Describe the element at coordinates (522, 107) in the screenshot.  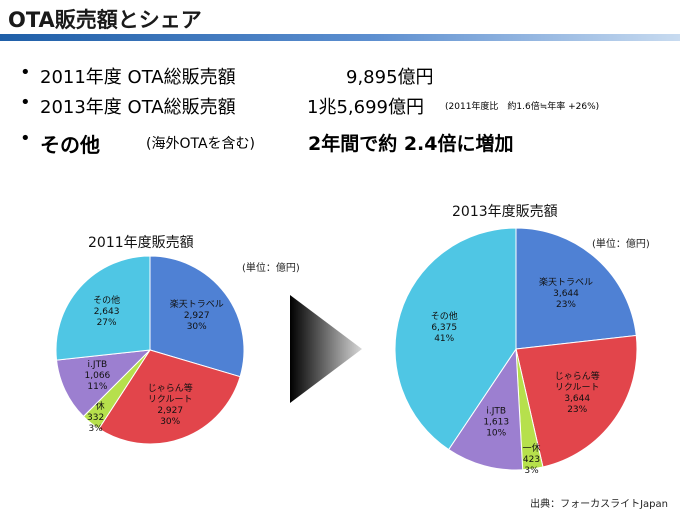
I see `bullet-note: (2011年度比 約1.6倍≒年率 +26%)` at that location.